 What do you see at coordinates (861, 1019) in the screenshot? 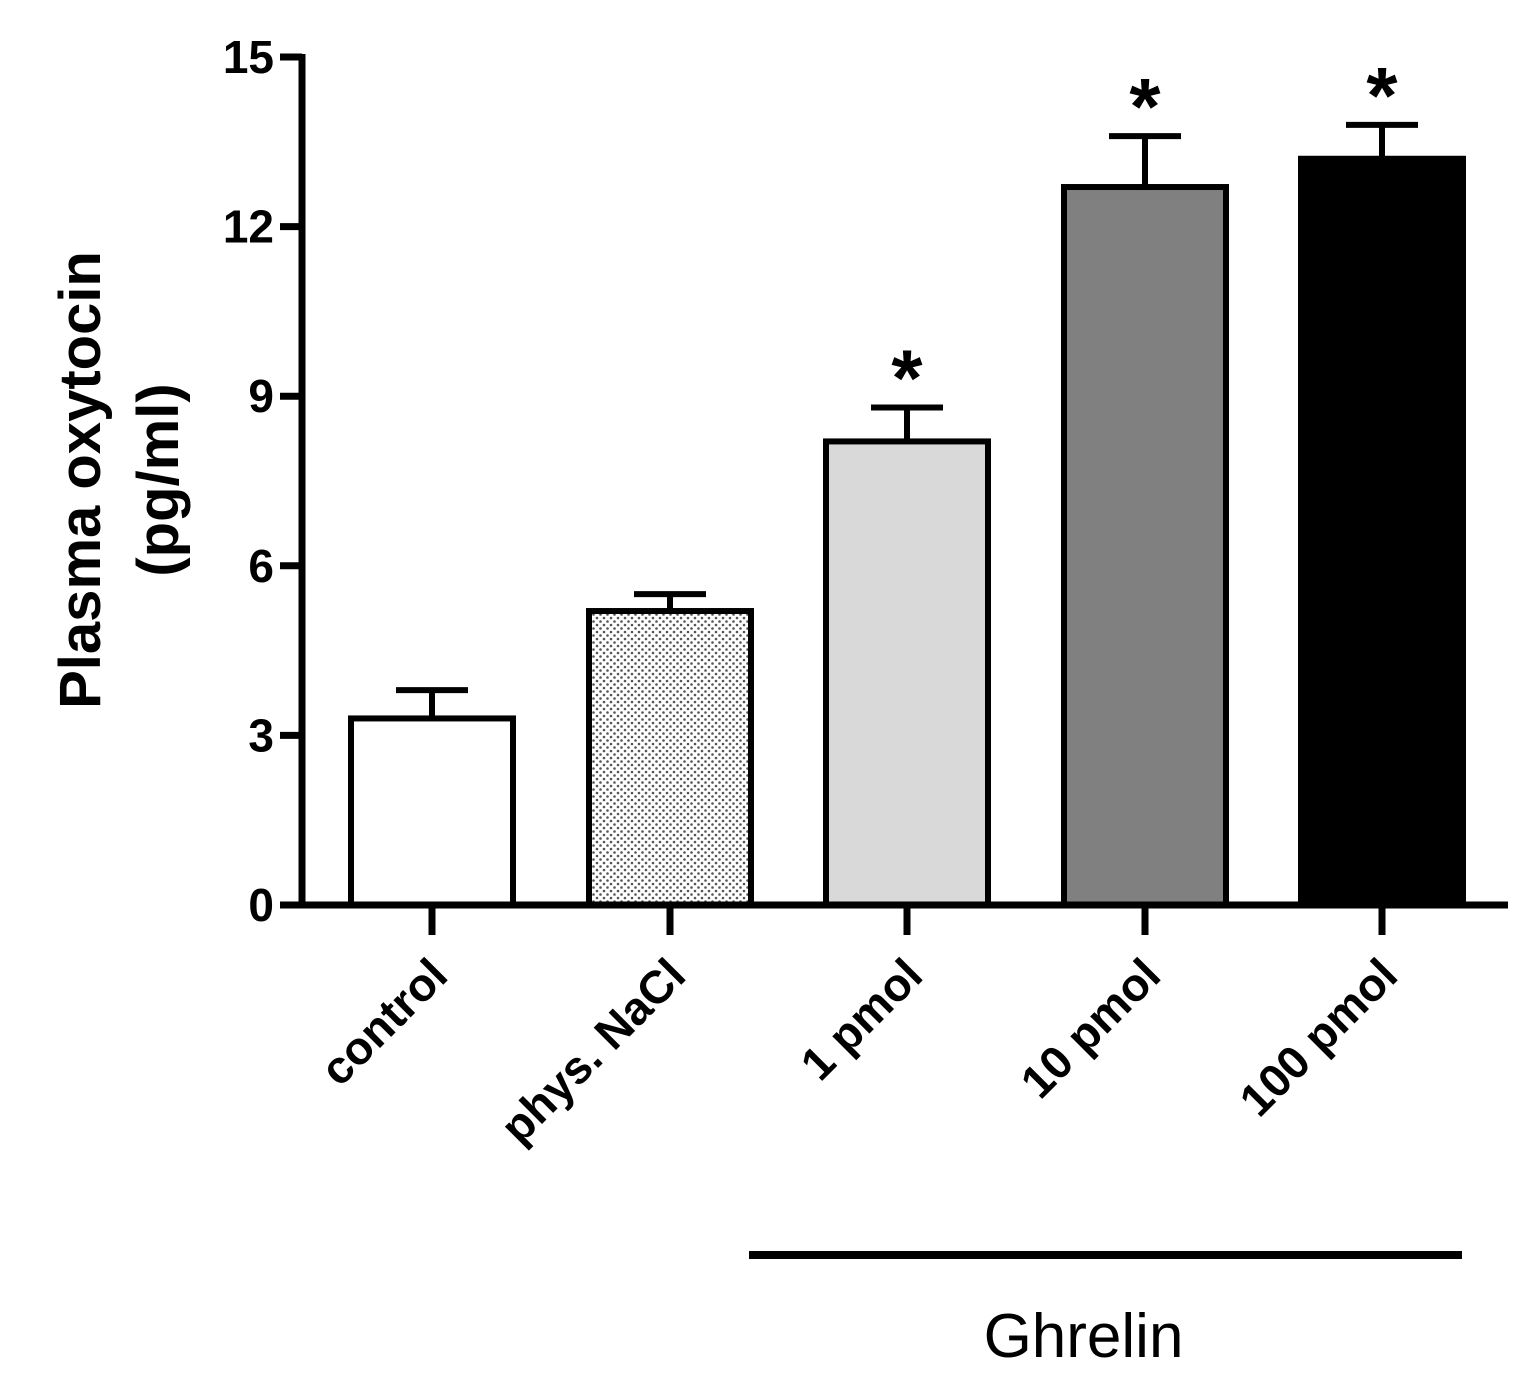
I see `x-tick-label: 1 pmol` at bounding box center [861, 1019].